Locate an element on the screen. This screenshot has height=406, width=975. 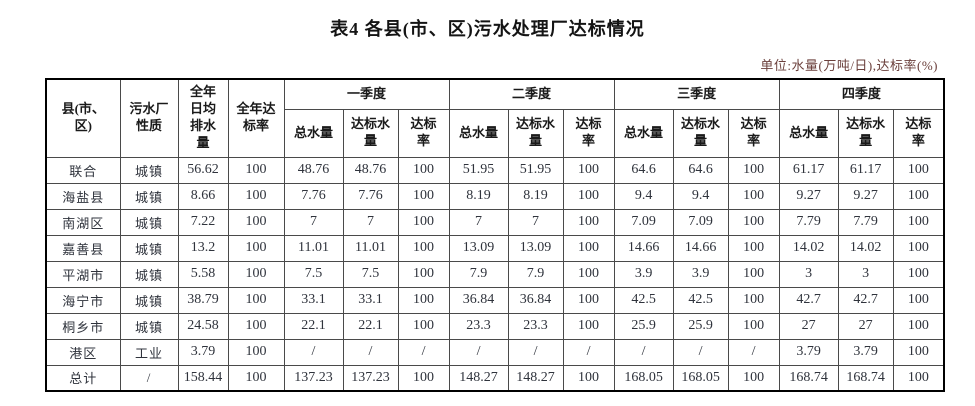
header-q3-group: 三季度 is located at coordinates (696, 94).